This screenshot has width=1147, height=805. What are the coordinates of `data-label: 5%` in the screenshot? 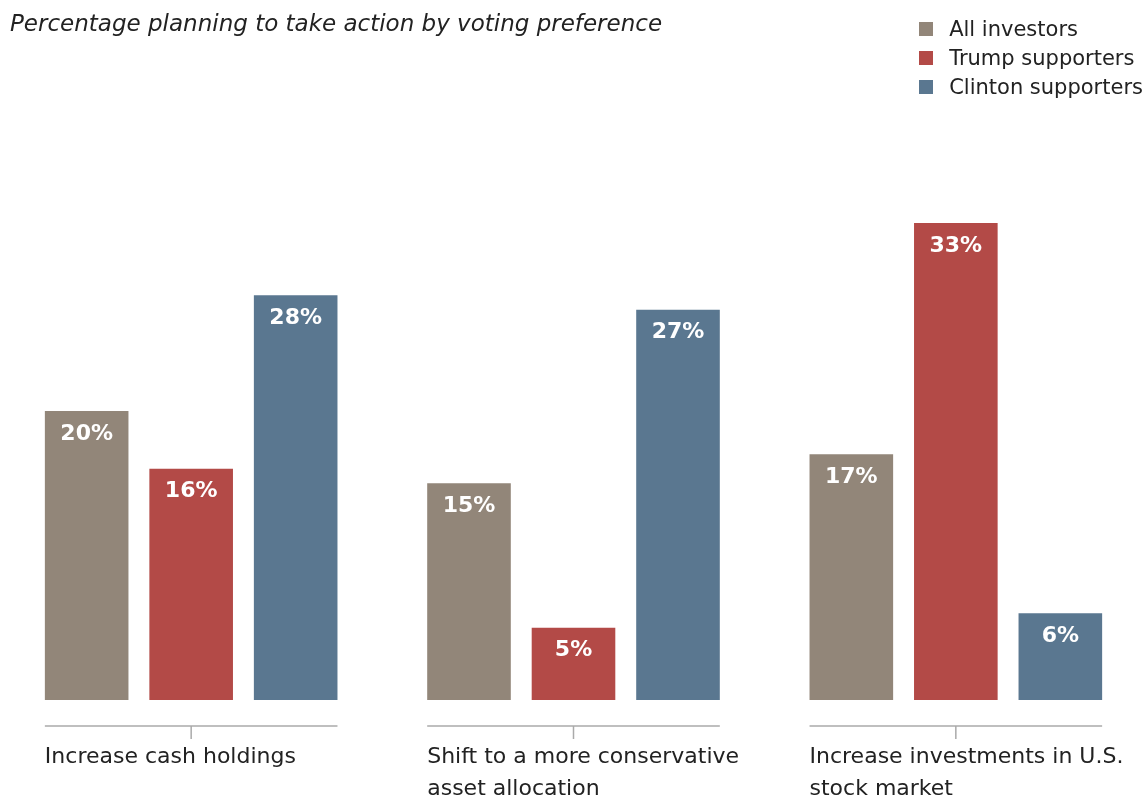 It's located at (573, 649).